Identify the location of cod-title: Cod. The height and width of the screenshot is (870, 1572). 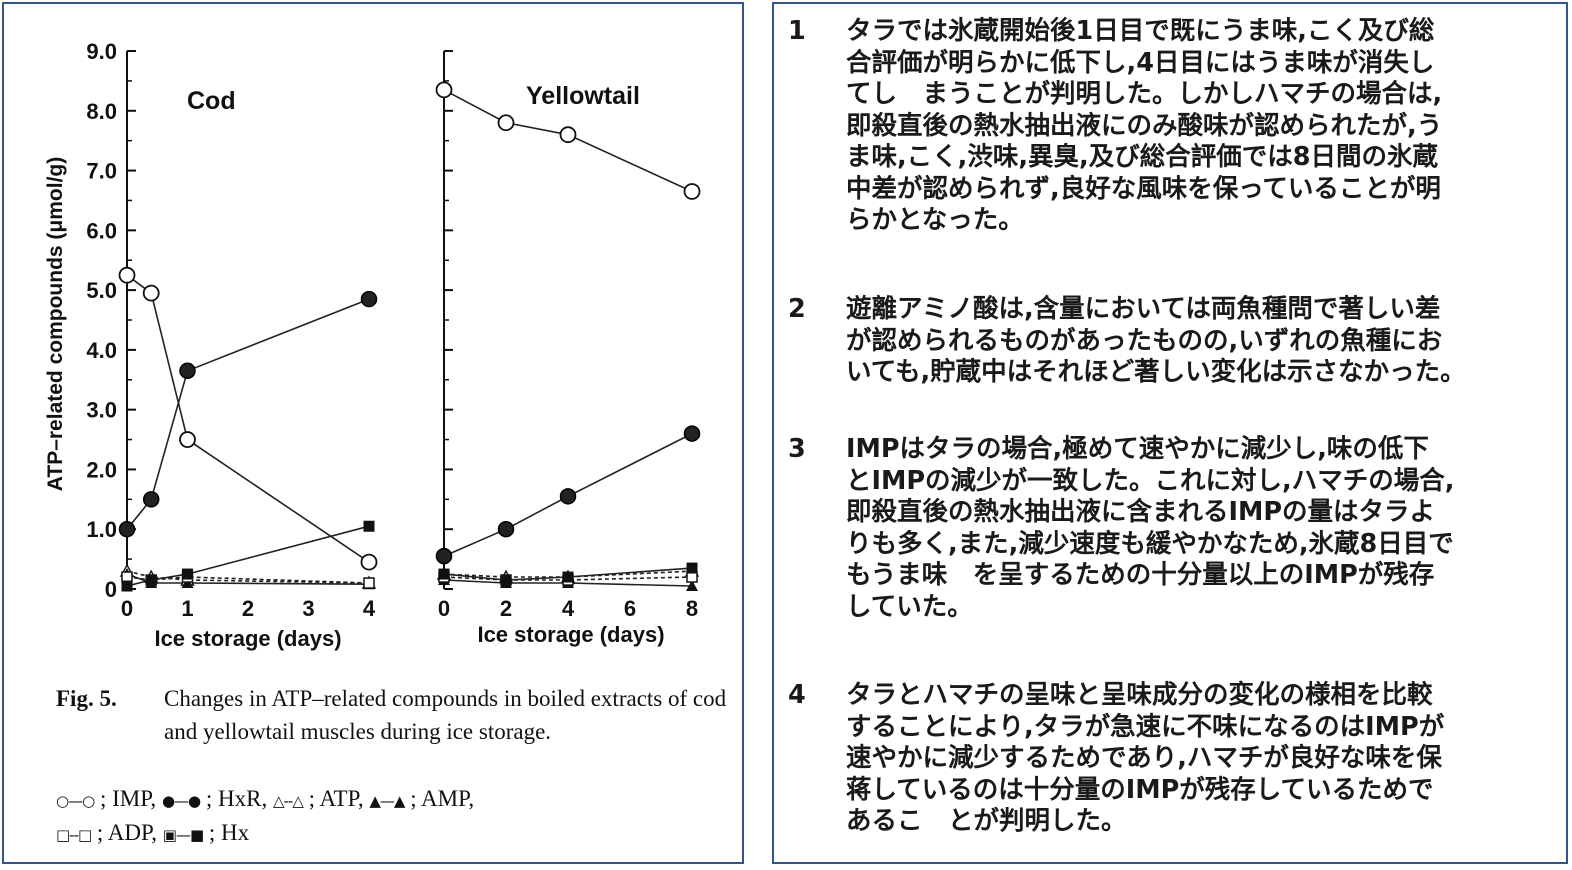
(211, 101).